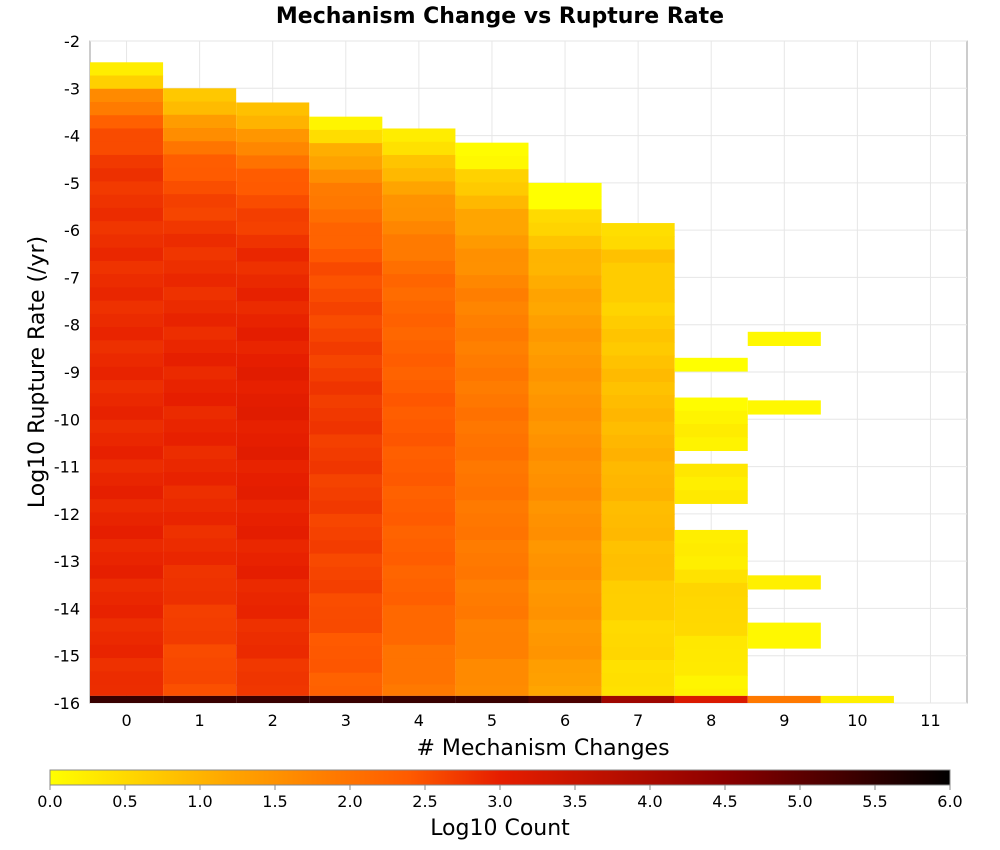  I want to click on x-tick-label: 1, so click(200, 720).